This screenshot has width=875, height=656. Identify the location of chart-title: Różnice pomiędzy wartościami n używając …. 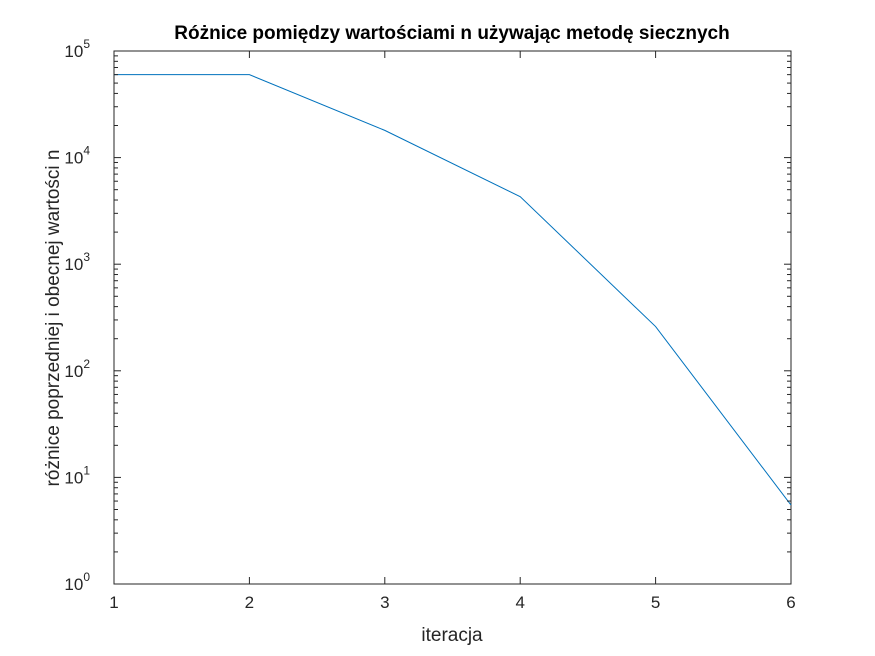
(451, 33).